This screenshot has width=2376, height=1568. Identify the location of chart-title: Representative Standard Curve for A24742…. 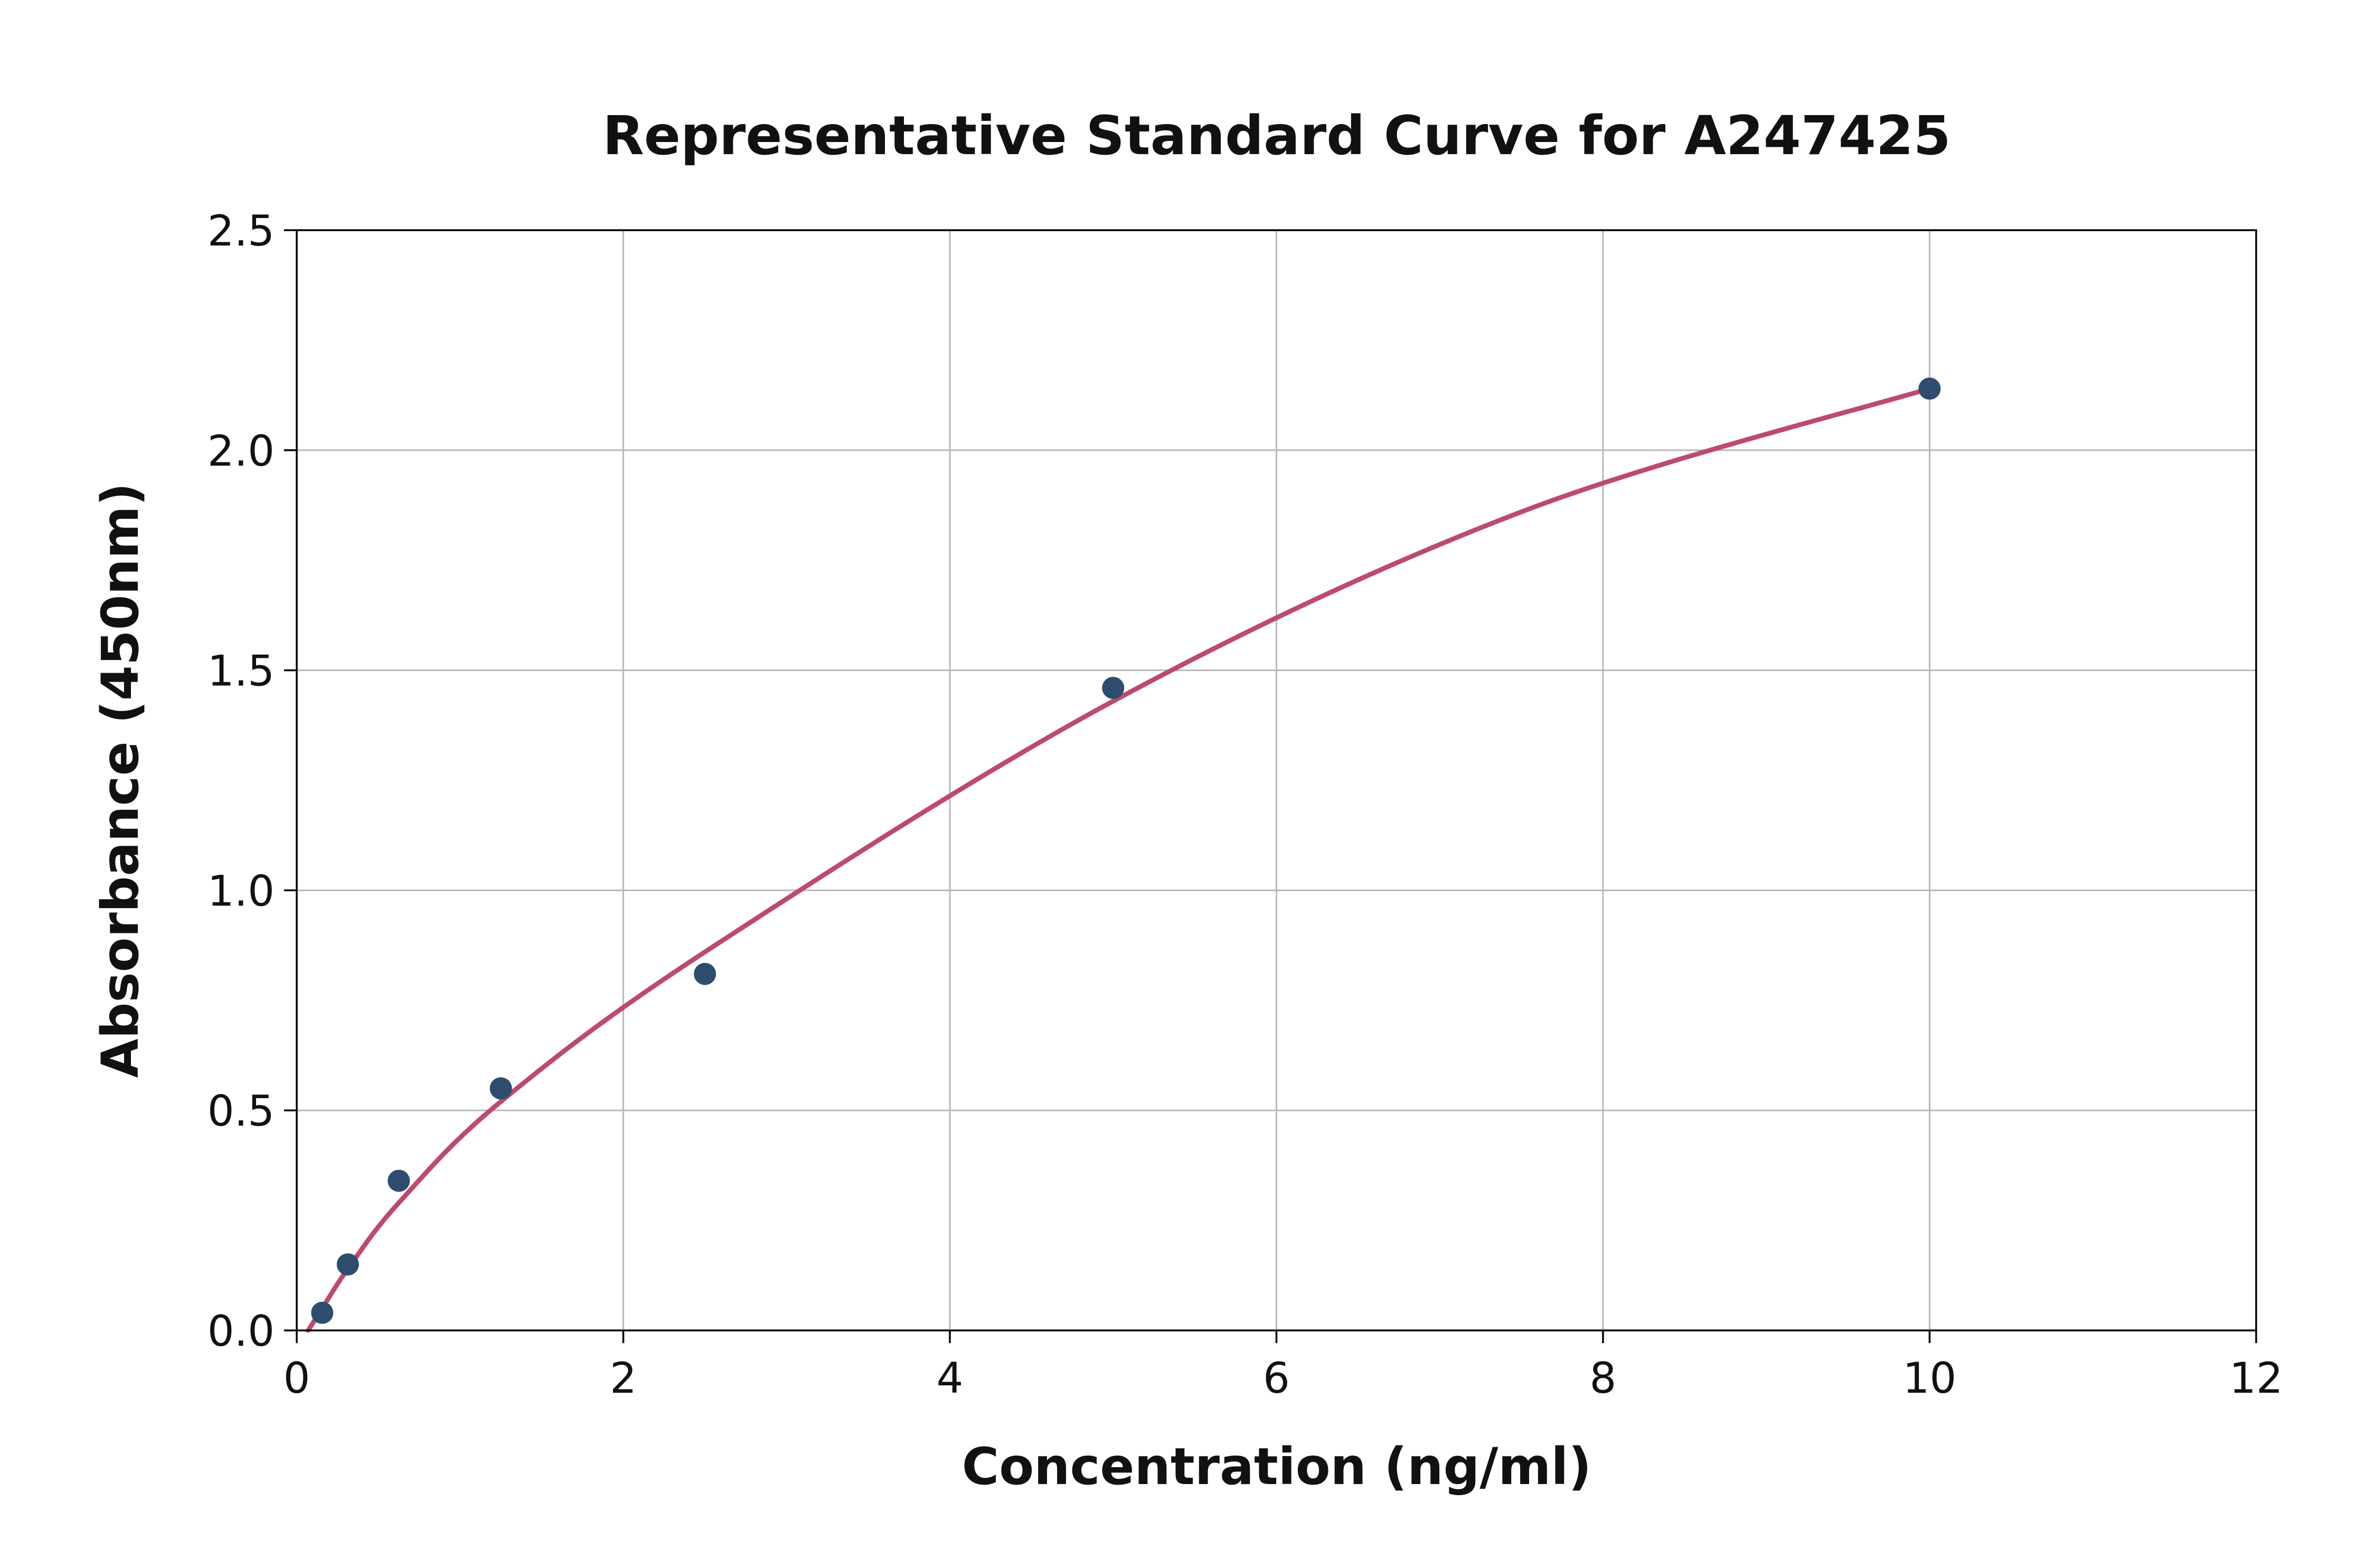
(1277, 136).